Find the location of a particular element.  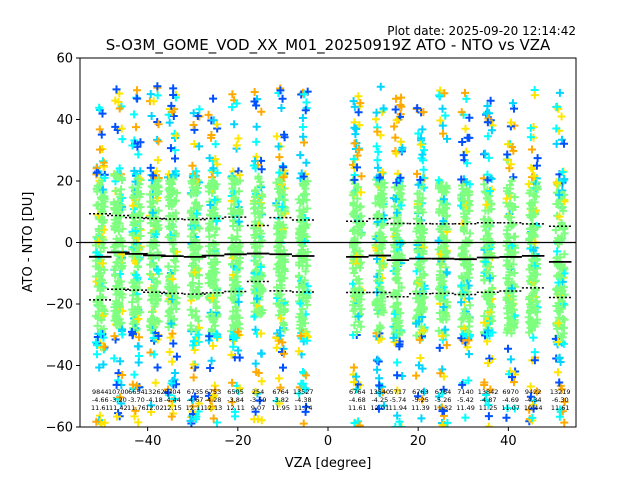

bin-stat-n: -4.87 is located at coordinates (488, 400).